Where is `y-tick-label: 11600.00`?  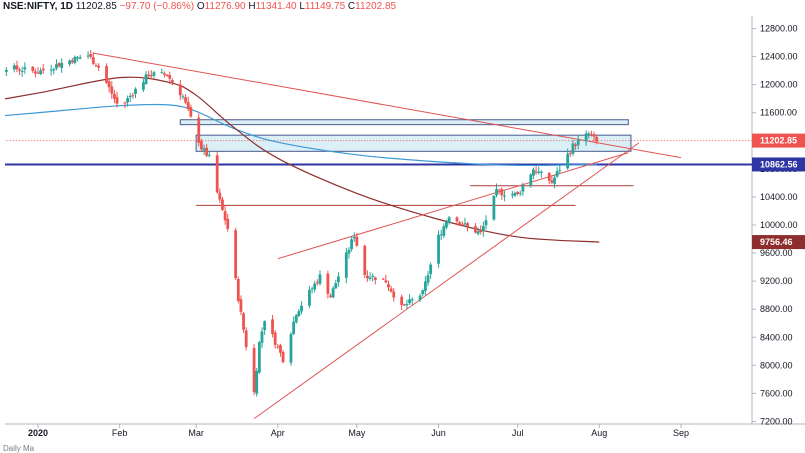 y-tick-label: 11600.00 is located at coordinates (778, 113).